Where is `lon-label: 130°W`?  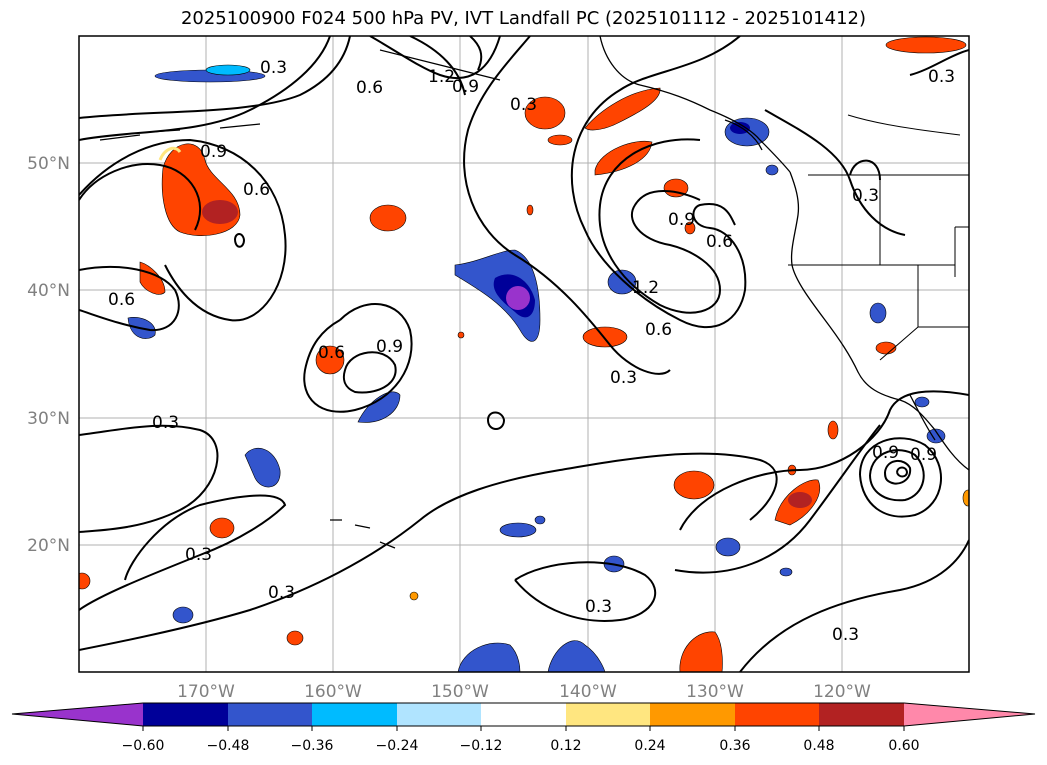
lon-label: 130°W is located at coordinates (715, 692).